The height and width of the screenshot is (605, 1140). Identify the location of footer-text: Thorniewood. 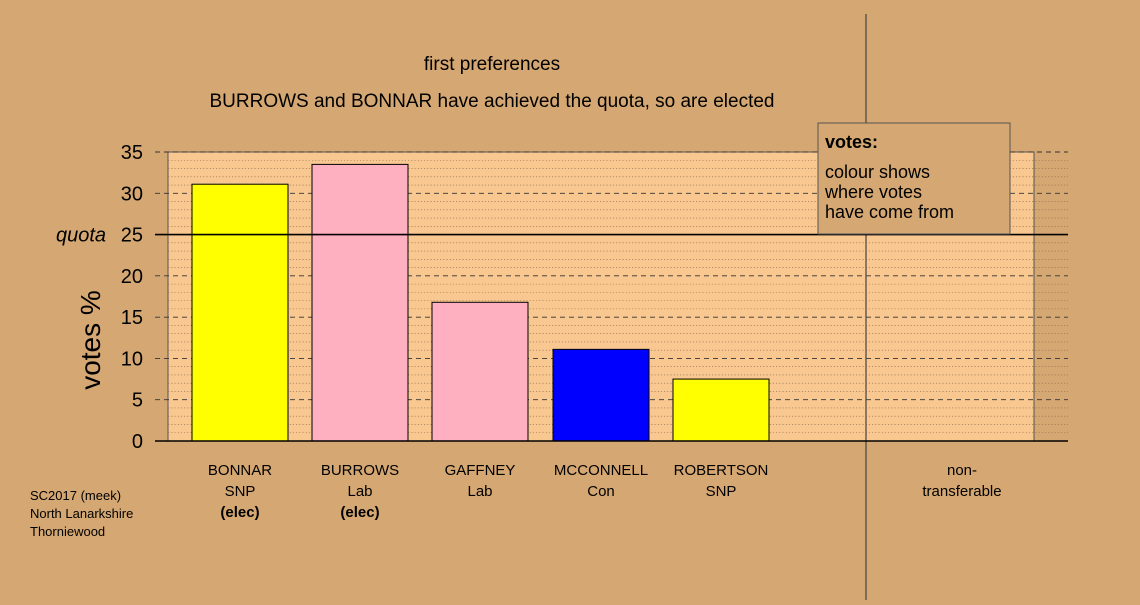
(67, 531).